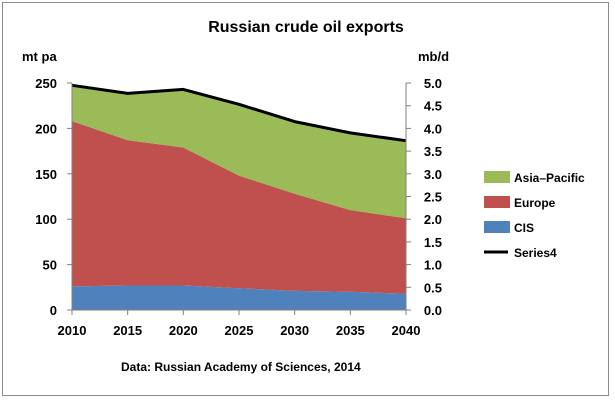 The width and height of the screenshot is (615, 402). Describe the element at coordinates (46, 83) in the screenshot. I see `left-tick-label: 250` at that location.